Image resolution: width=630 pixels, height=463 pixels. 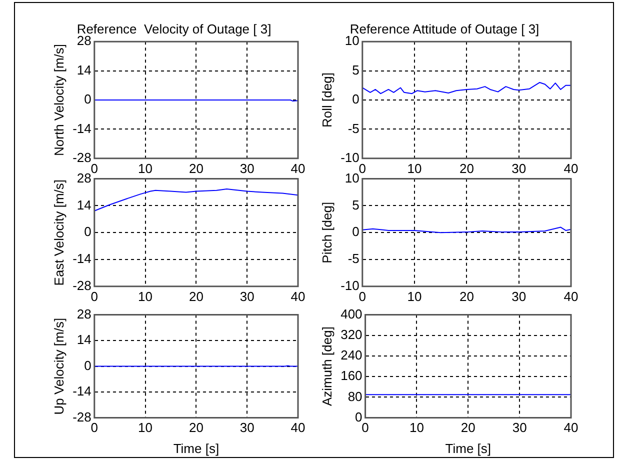 I want to click on y-axis-title: Pitch [deg], so click(x=326, y=233).